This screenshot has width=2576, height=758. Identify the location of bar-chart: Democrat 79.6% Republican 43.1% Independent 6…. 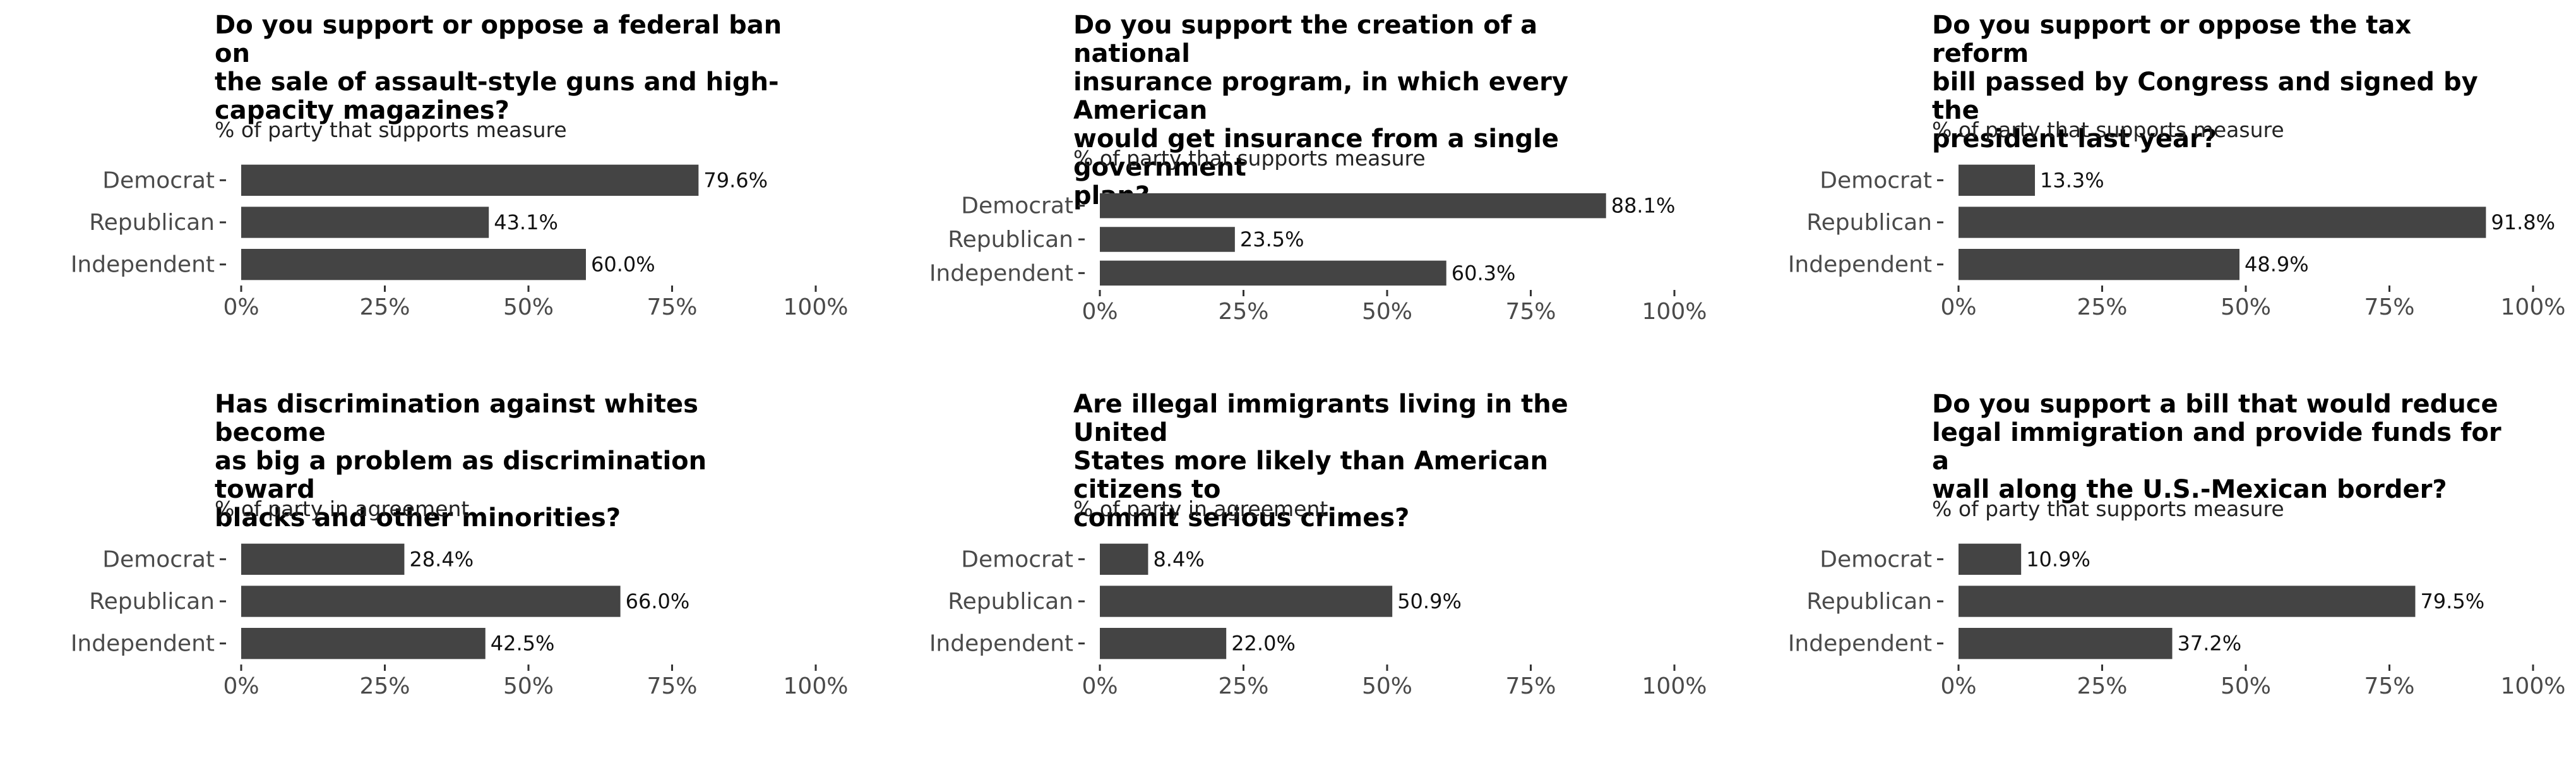
(459, 242).